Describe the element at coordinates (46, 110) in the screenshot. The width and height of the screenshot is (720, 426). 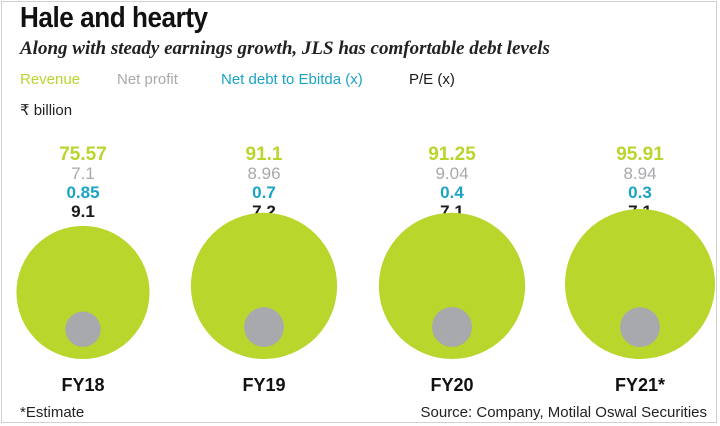
I see `unit-label: ₹ billion` at that location.